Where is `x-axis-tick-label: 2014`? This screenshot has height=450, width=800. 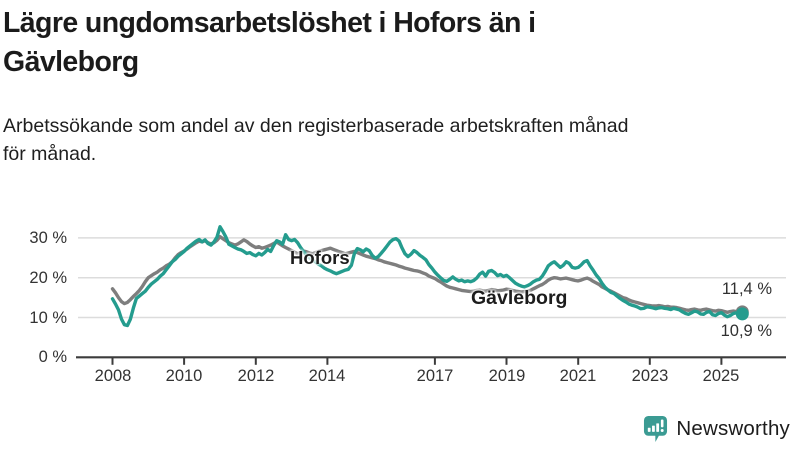
x-axis-tick-label: 2014 is located at coordinates (327, 376).